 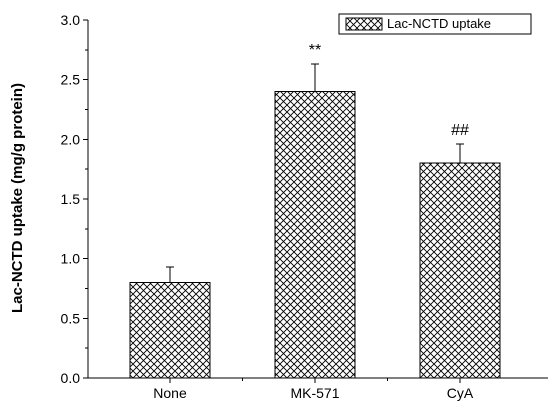 What do you see at coordinates (71, 20) in the screenshot?
I see `y-tick-label: 3.0` at bounding box center [71, 20].